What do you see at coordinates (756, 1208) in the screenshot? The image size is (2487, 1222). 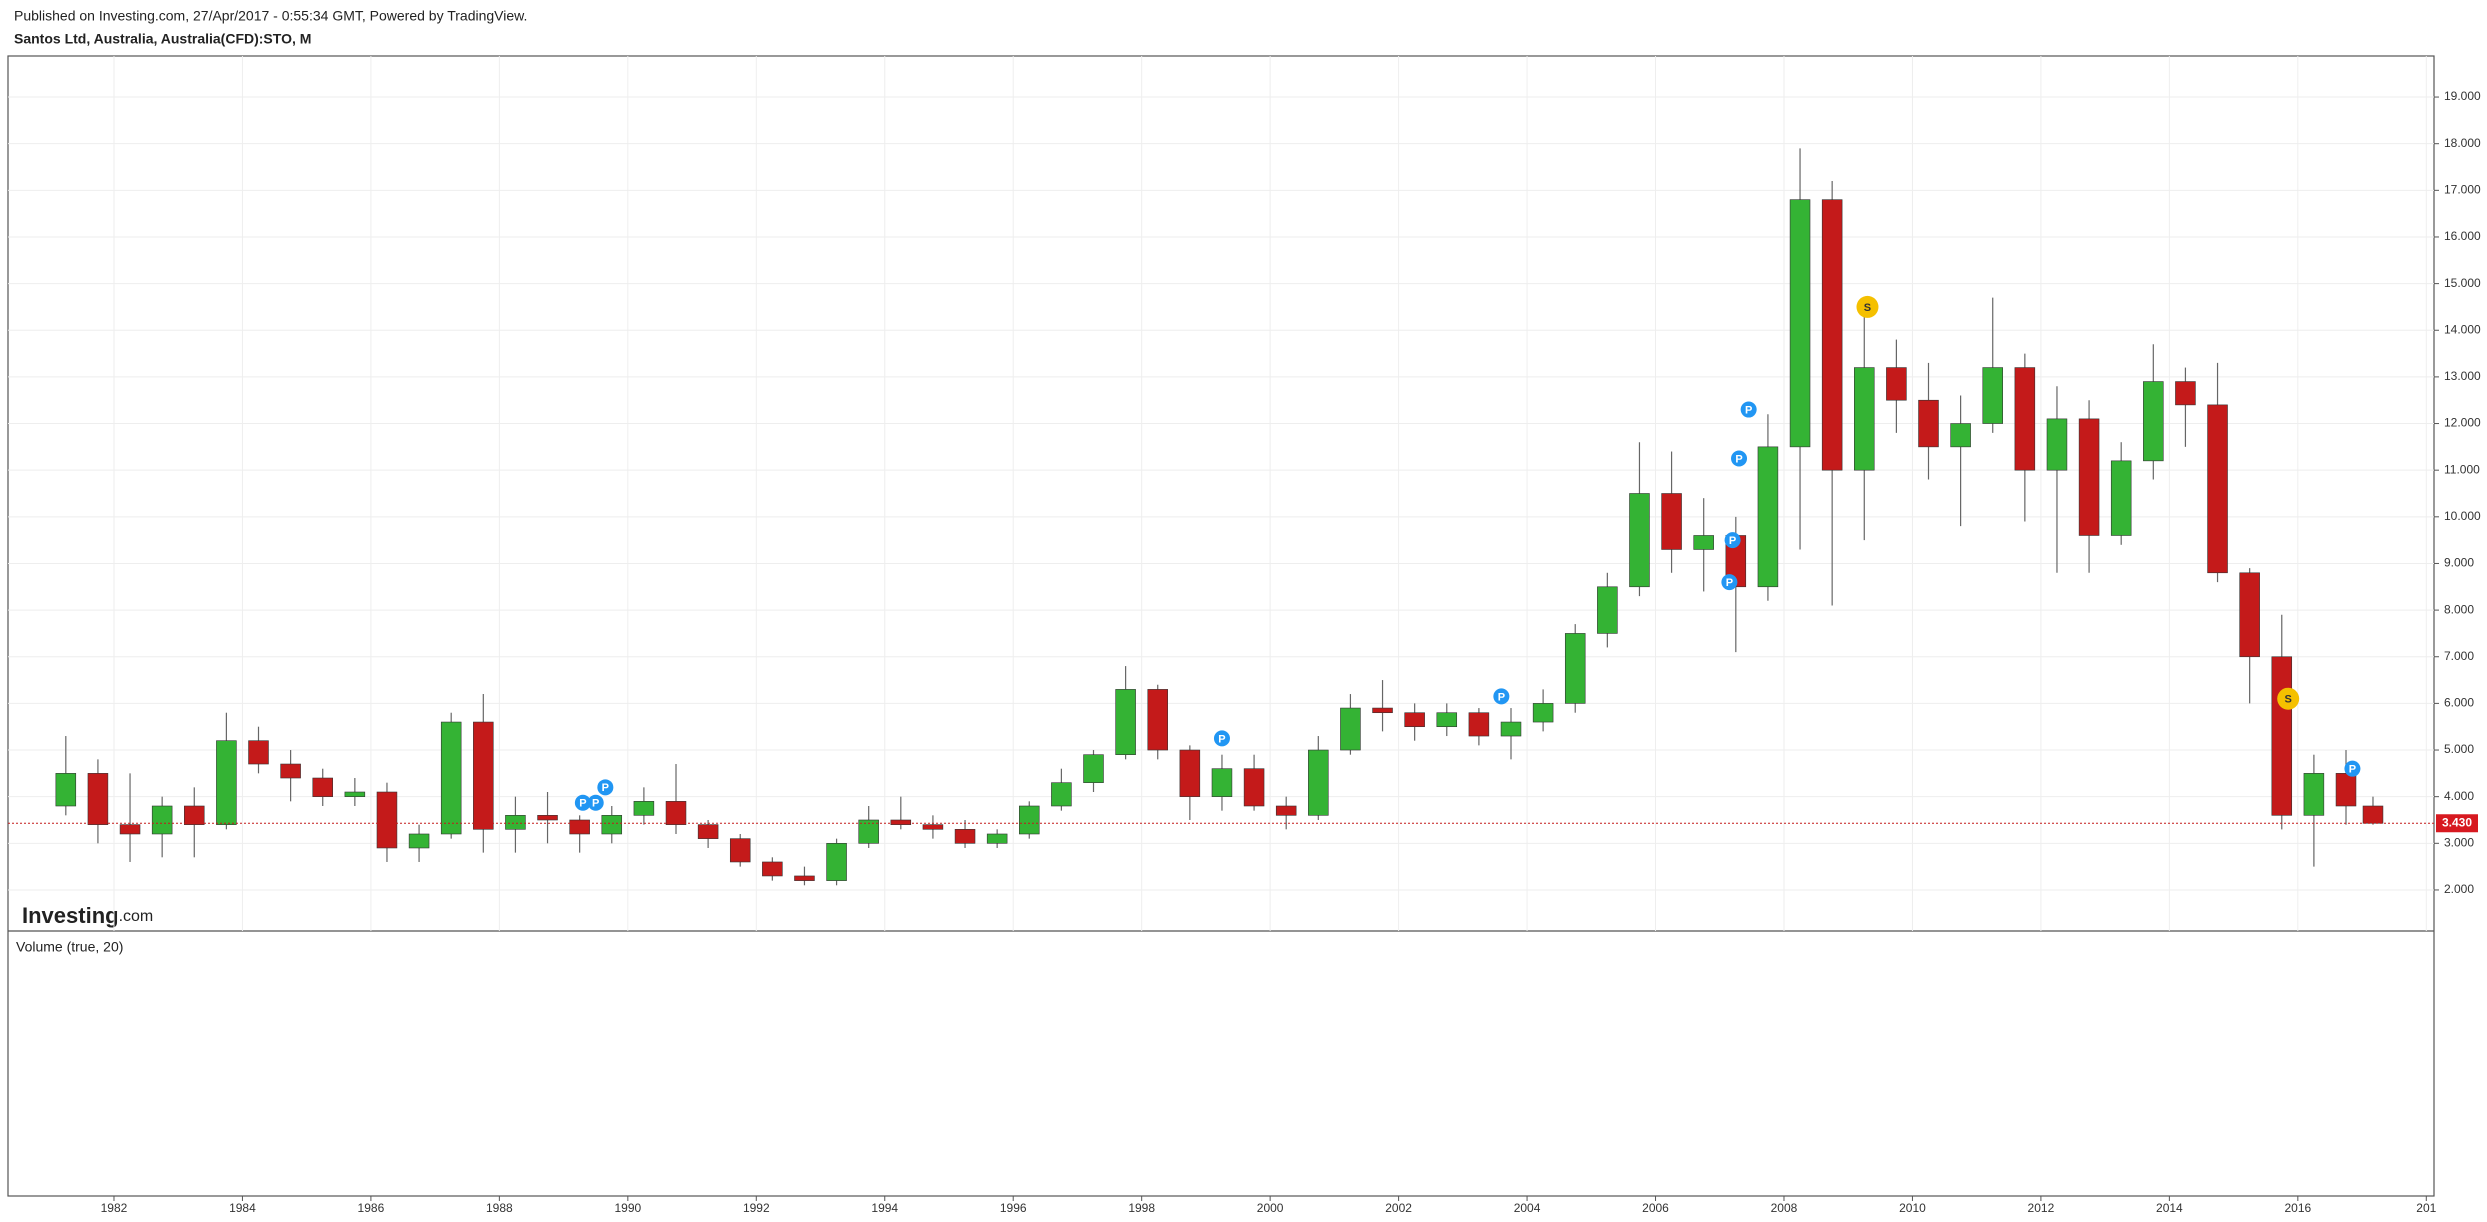 I see `x-tick-label: 1992` at bounding box center [756, 1208].